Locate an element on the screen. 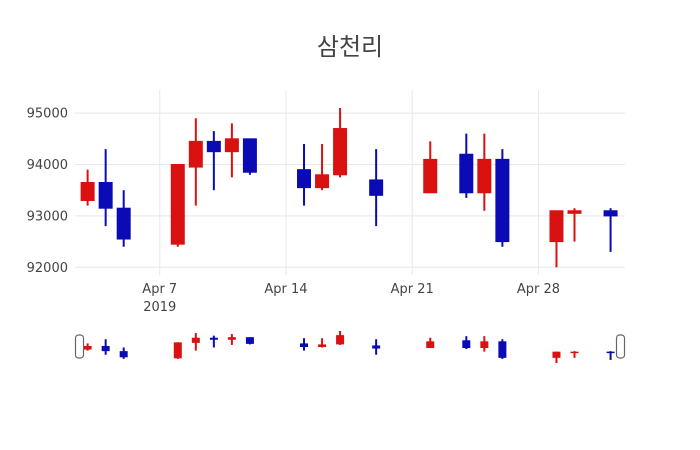 The height and width of the screenshot is (450, 700). y-axis-tick-label: 94000 is located at coordinates (47, 165).